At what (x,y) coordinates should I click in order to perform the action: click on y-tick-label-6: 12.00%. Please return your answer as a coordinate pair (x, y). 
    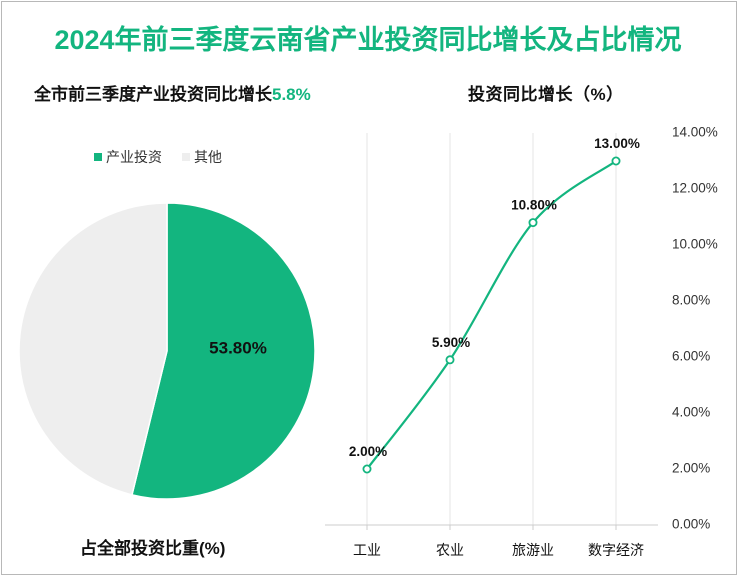
    Looking at the image, I should click on (695, 188).